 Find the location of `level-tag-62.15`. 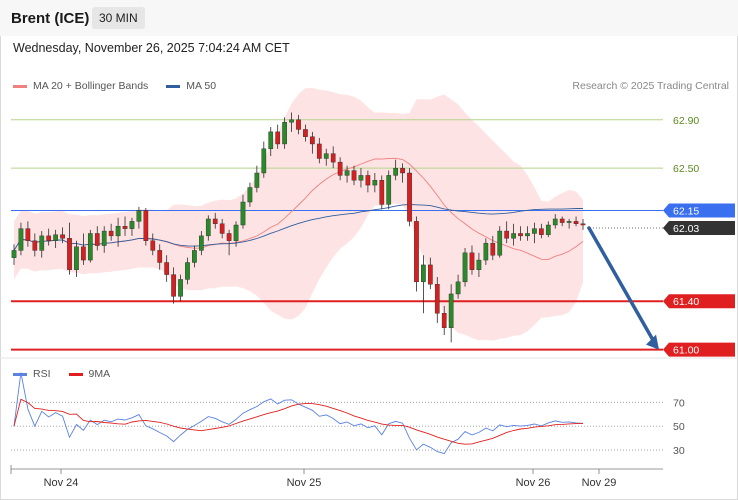

level-tag-62.15 is located at coordinates (699, 210).